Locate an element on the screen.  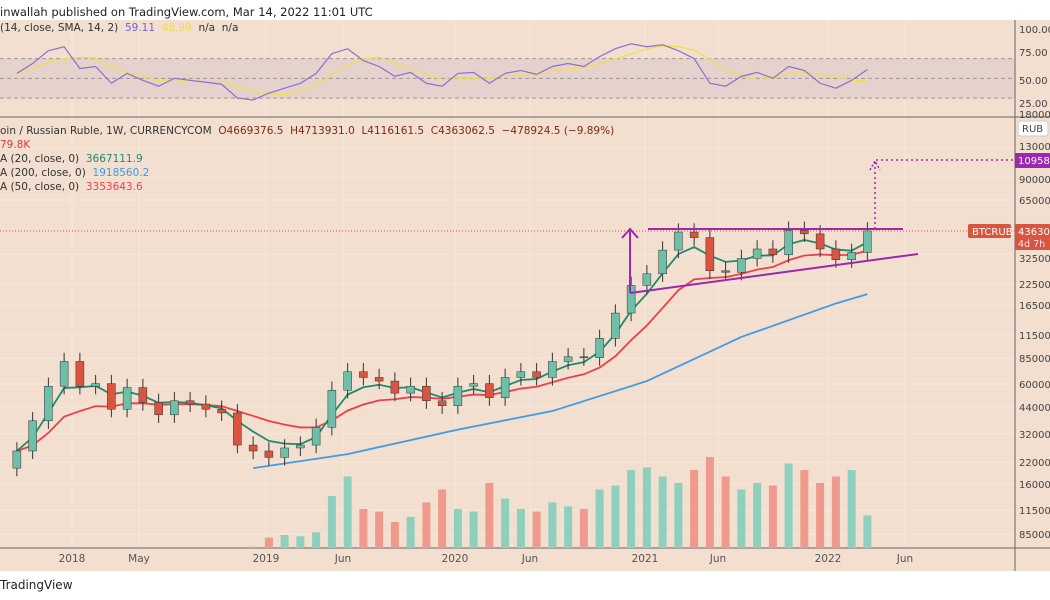
symbol-name: oin / Russian Ruble, 1W, CURRENCYCOM is located at coordinates (106, 131).